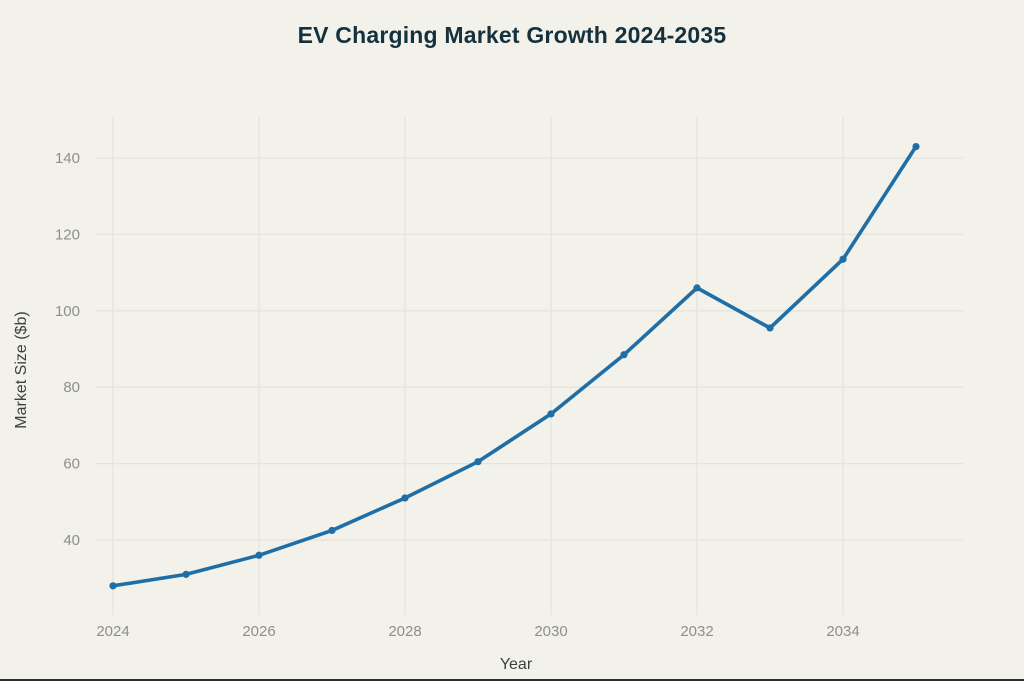 Image resolution: width=1024 pixels, height=681 pixels. Describe the element at coordinates (67, 234) in the screenshot. I see `y-tick-label: 120` at that location.